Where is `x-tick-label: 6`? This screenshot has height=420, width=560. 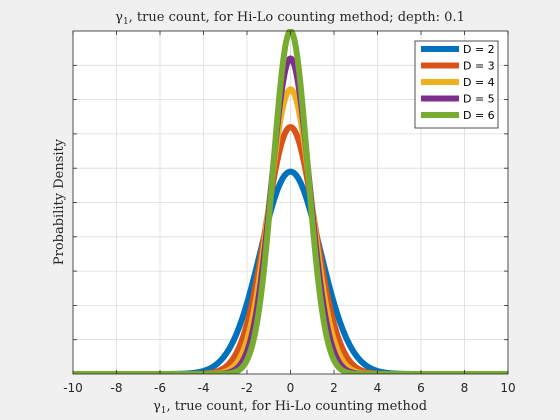
x-tick-label: 6 is located at coordinates (421, 388).